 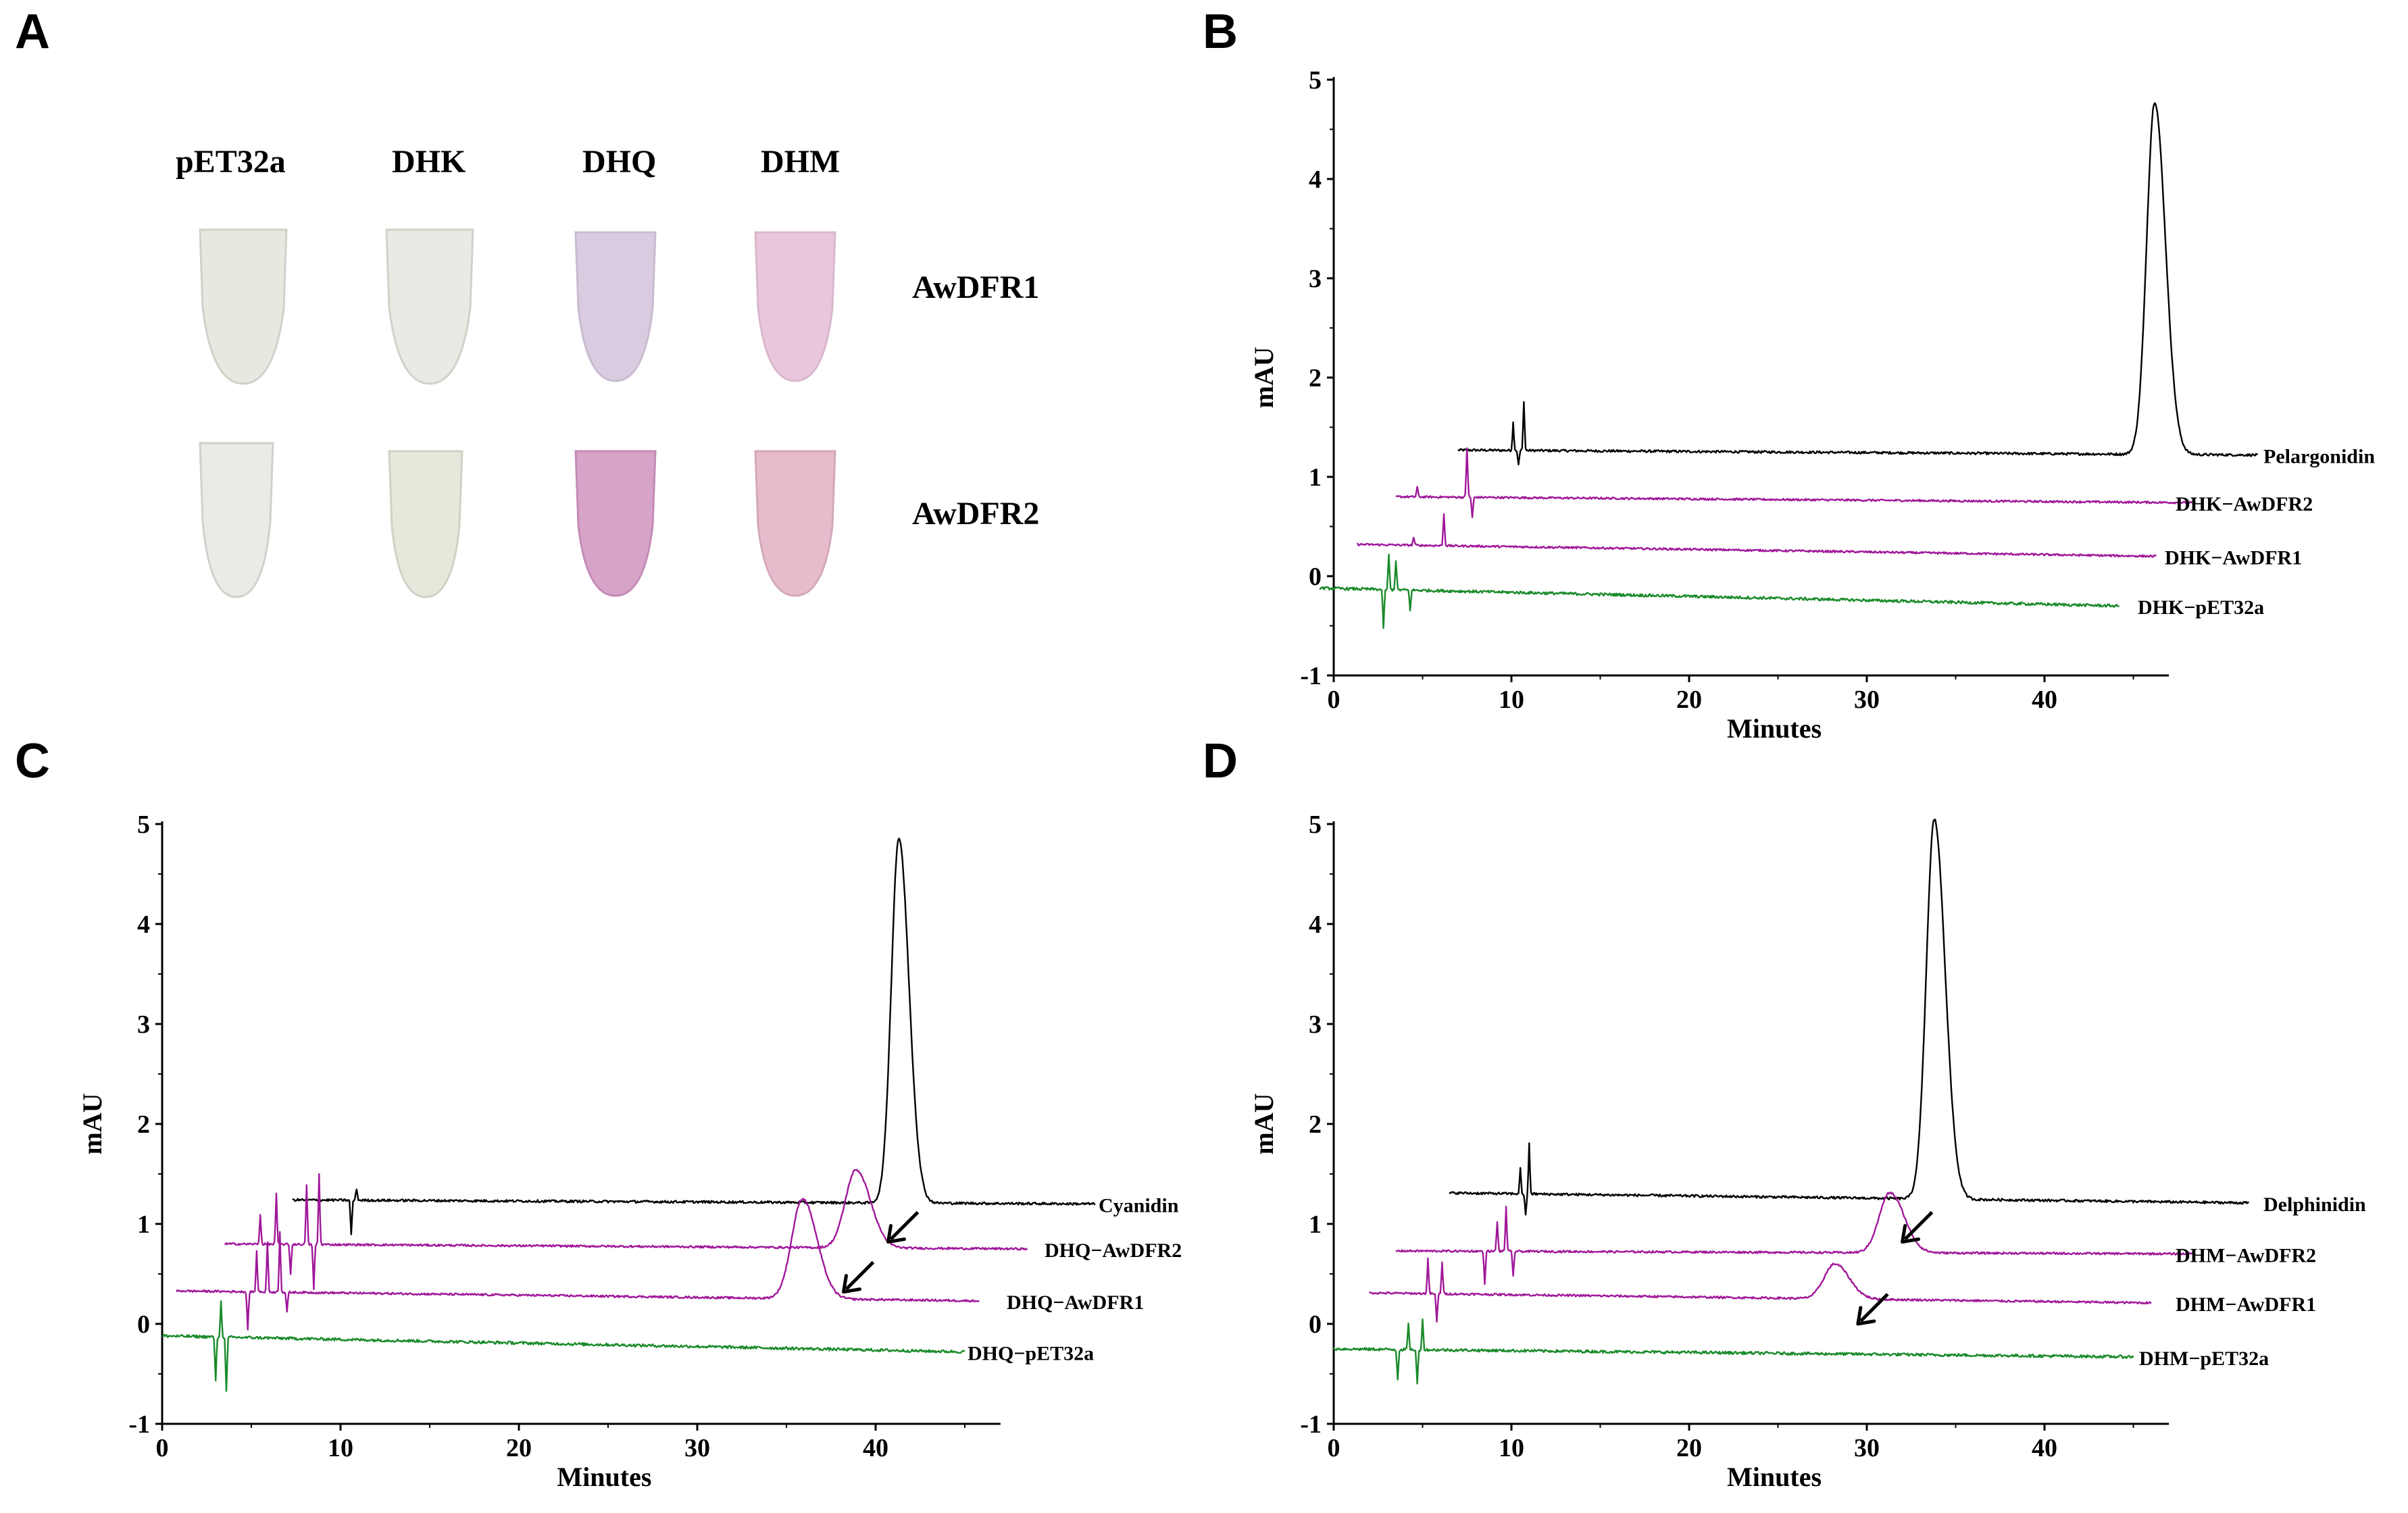 What do you see at coordinates (1220, 32) in the screenshot?
I see `panel-letter-b: B` at bounding box center [1220, 32].